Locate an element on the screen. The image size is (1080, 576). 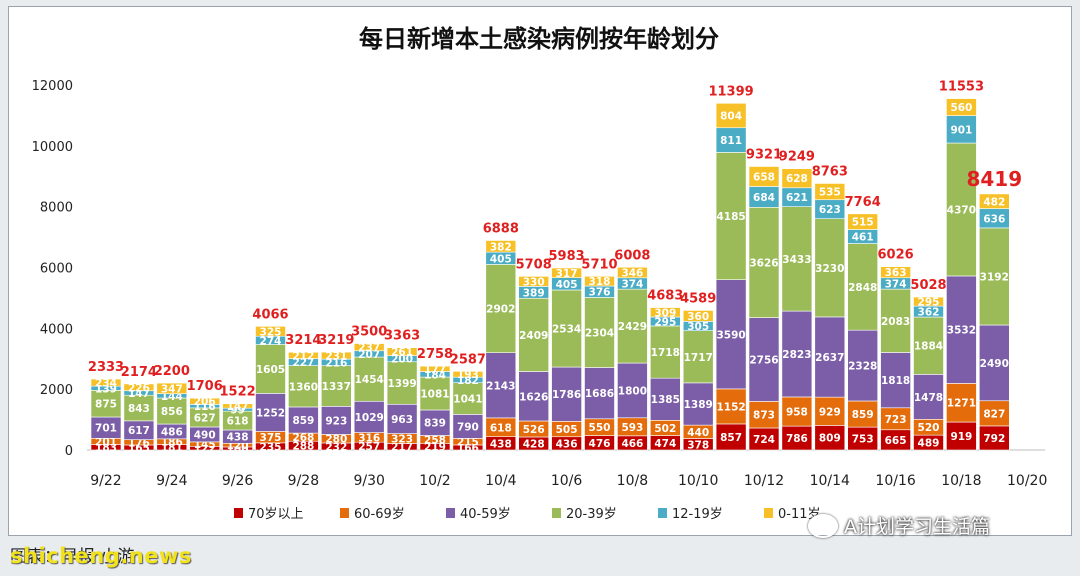
segment-label-10/15-70岁以上: 753 is located at coordinates (863, 440).